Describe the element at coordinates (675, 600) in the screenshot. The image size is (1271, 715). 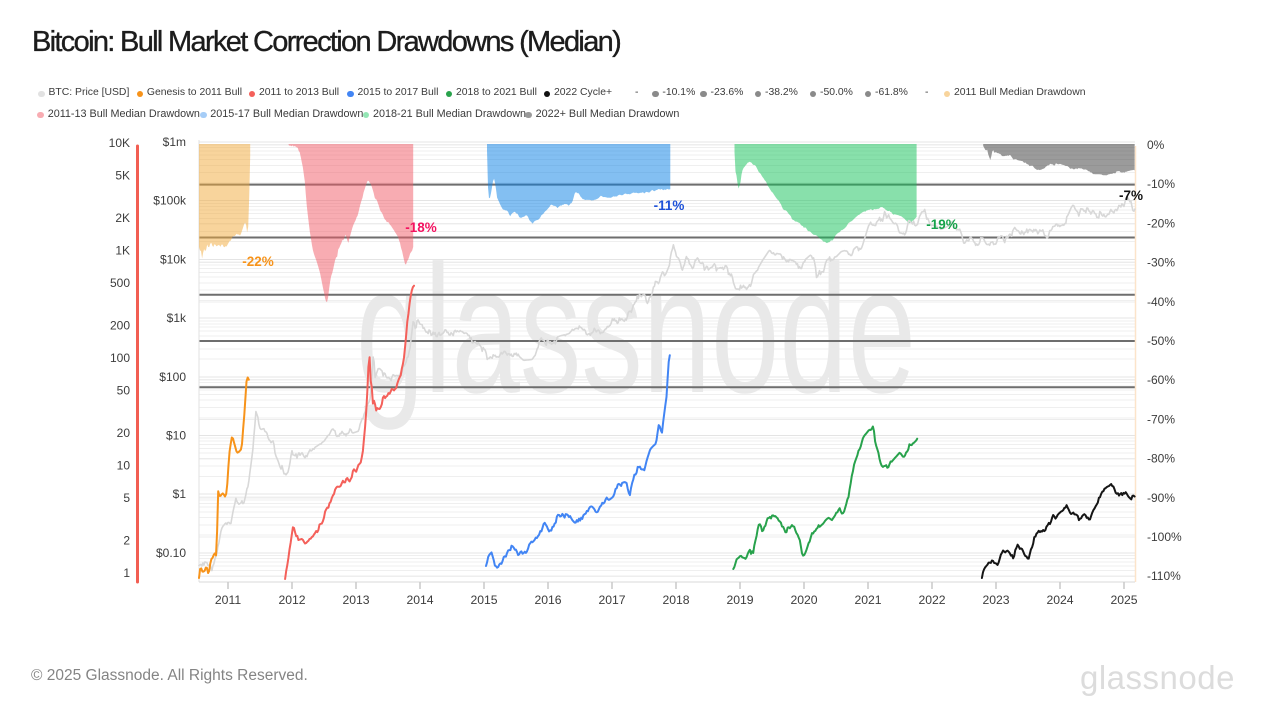
I see `svg-text: 2018` at that location.